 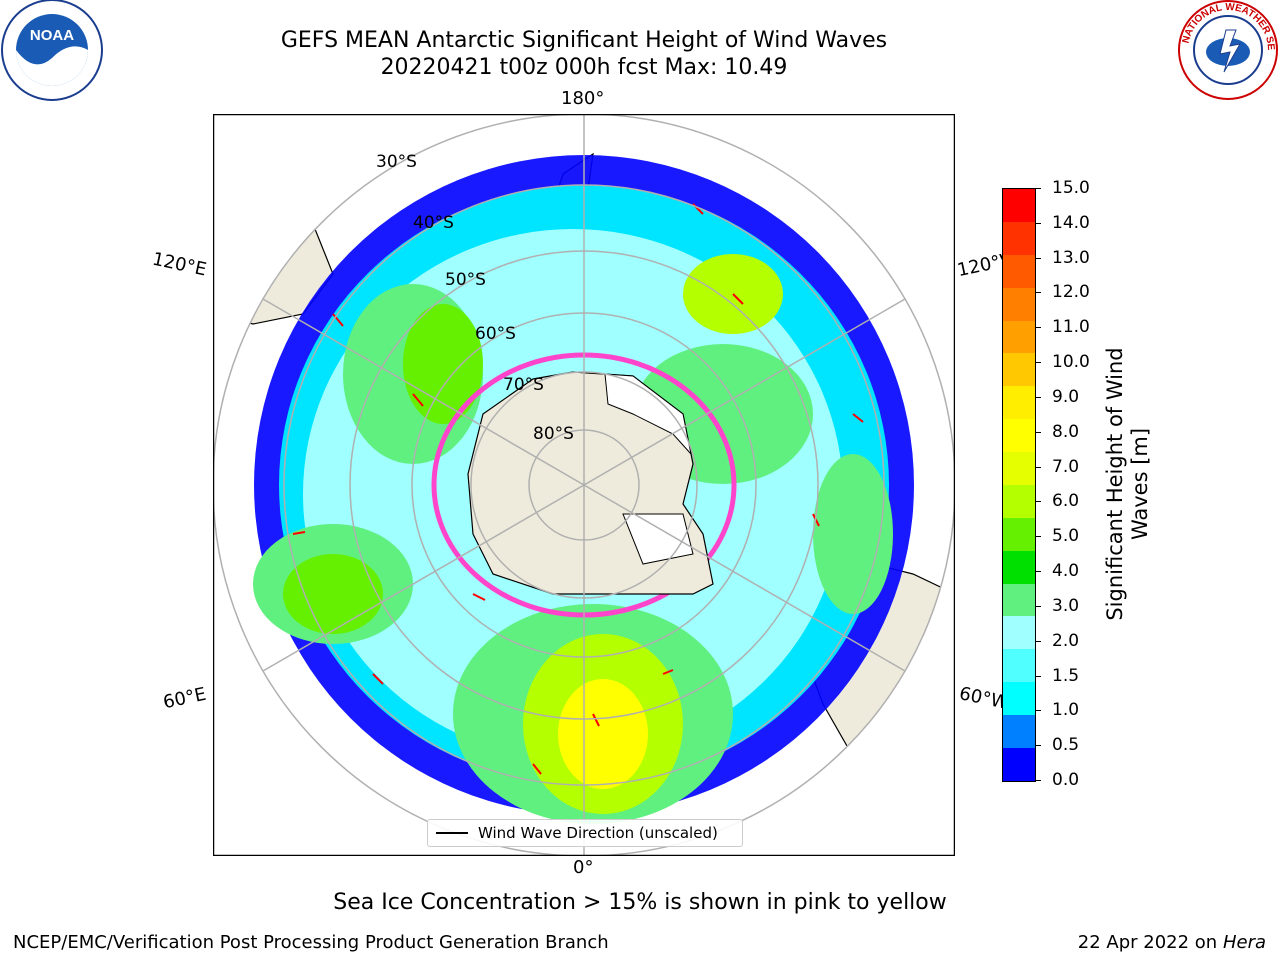 I want to click on colorbar-tick-label: 0.5, so click(x=1066, y=745).